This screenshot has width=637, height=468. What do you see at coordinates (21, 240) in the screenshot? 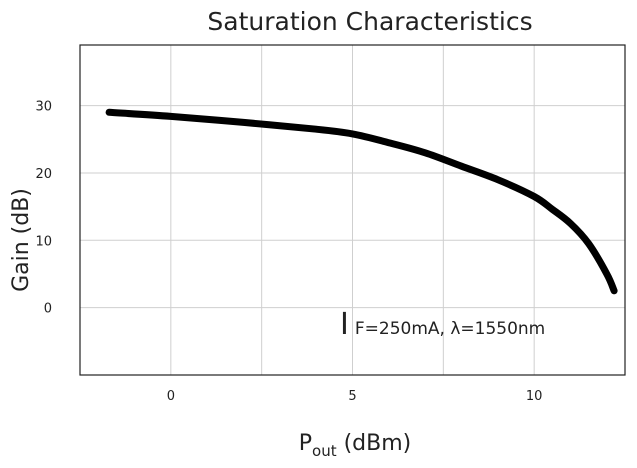
I see `y-axis-label: Gain (dB)` at bounding box center [21, 240].